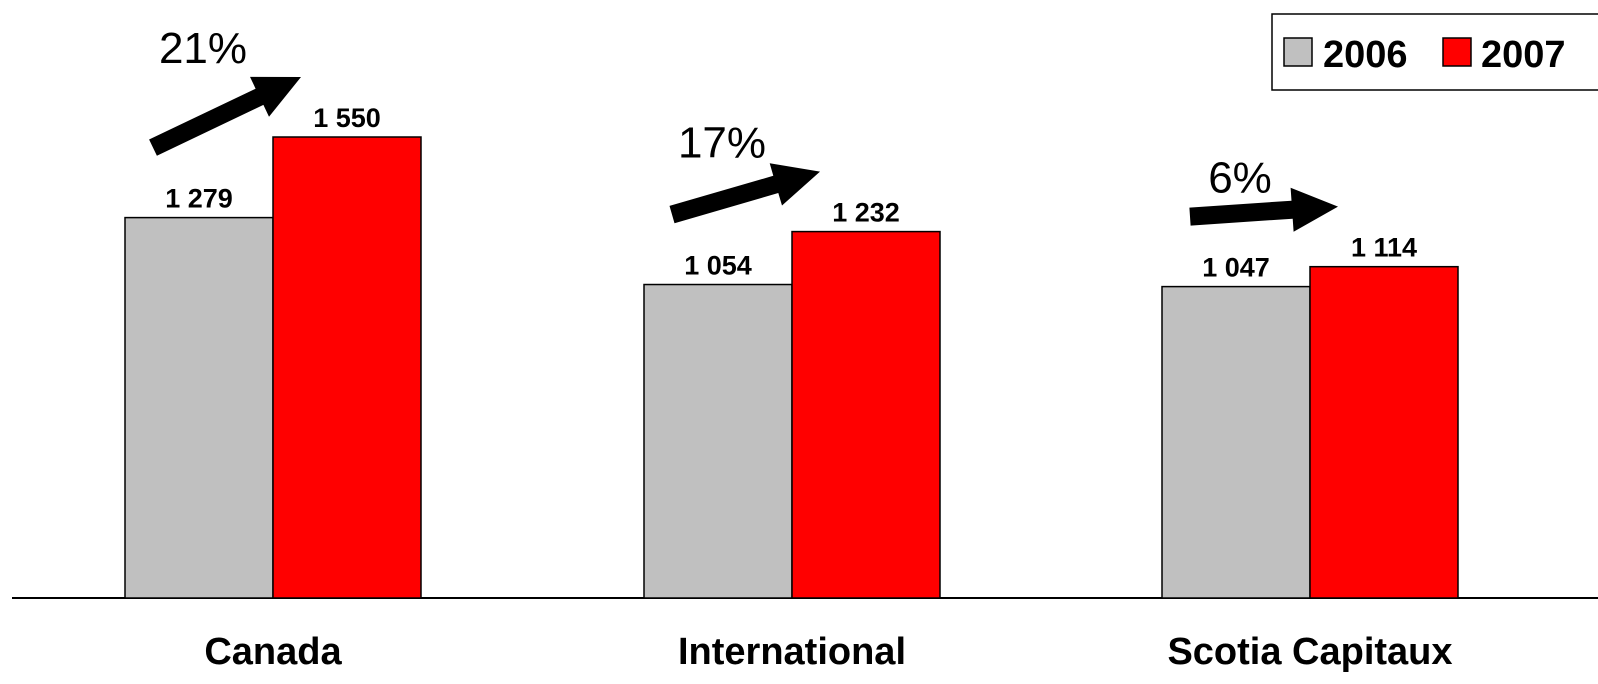 Image resolution: width=1598 pixels, height=684 pixels. I want to click on bar-international-2007, so click(866, 414).